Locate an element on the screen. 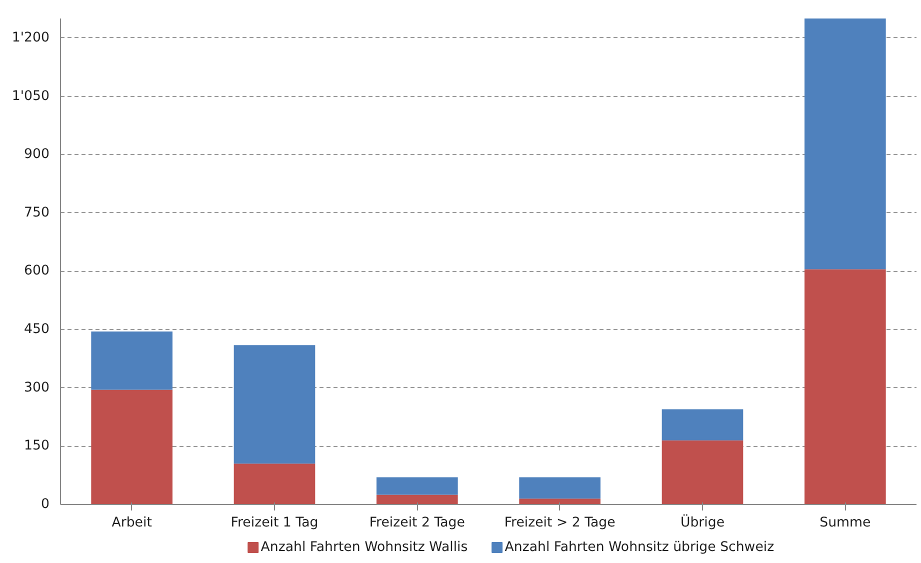 This screenshot has width=921, height=563. x-tick-label: Übrige is located at coordinates (702, 522).